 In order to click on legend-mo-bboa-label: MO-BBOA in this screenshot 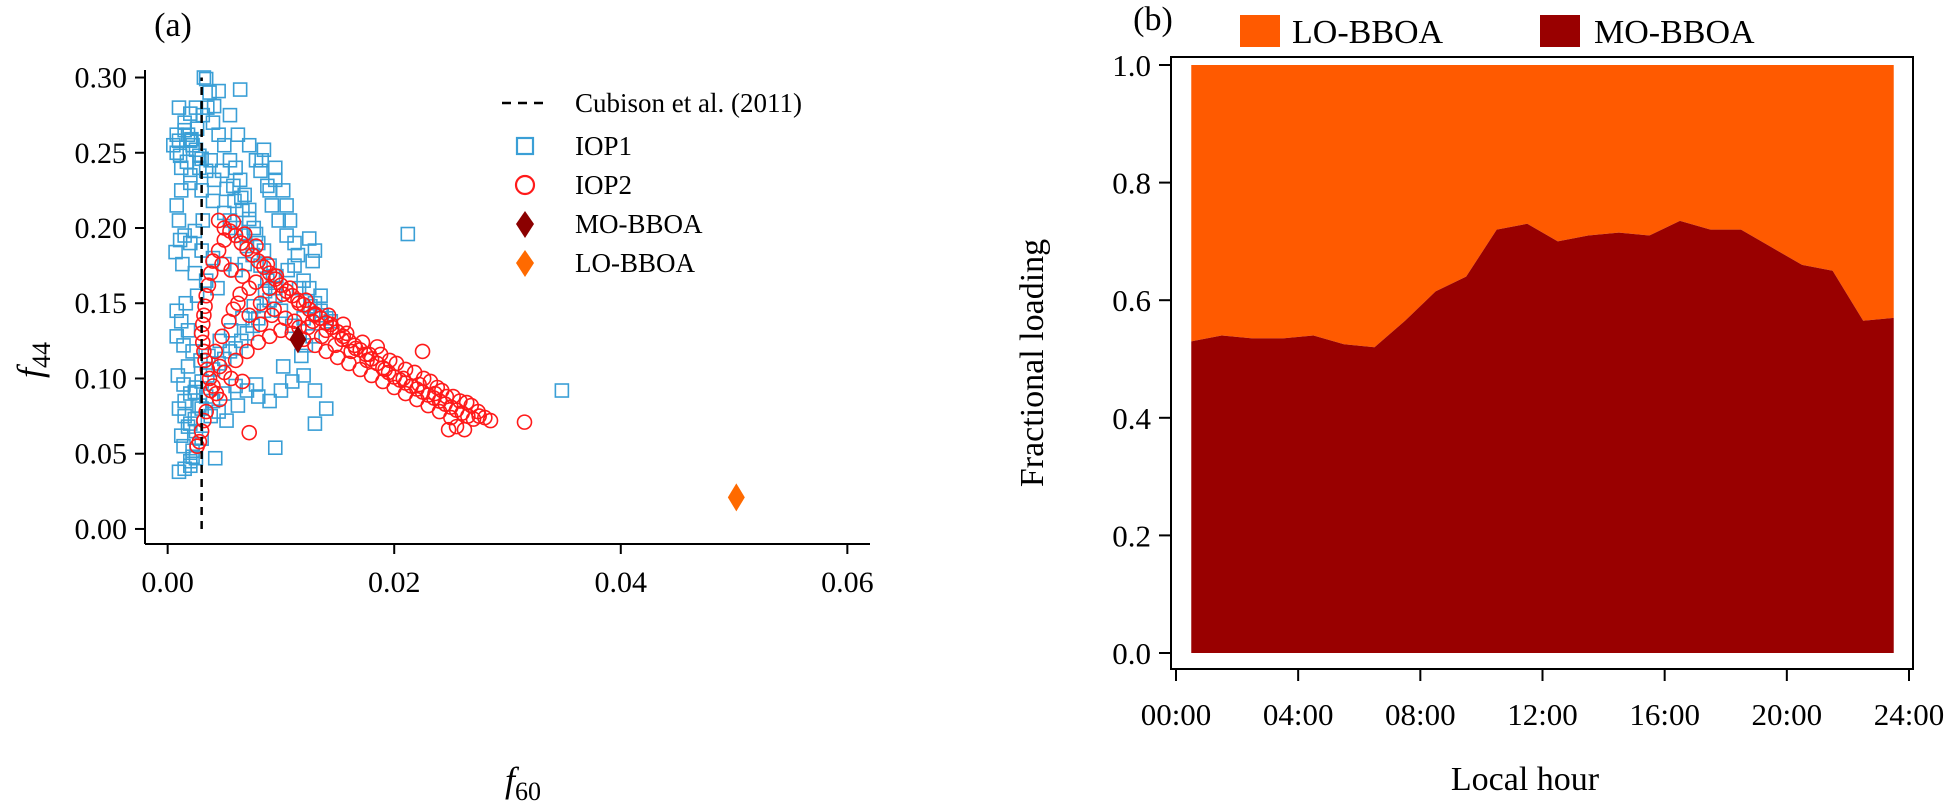, I will do `click(639, 224)`.